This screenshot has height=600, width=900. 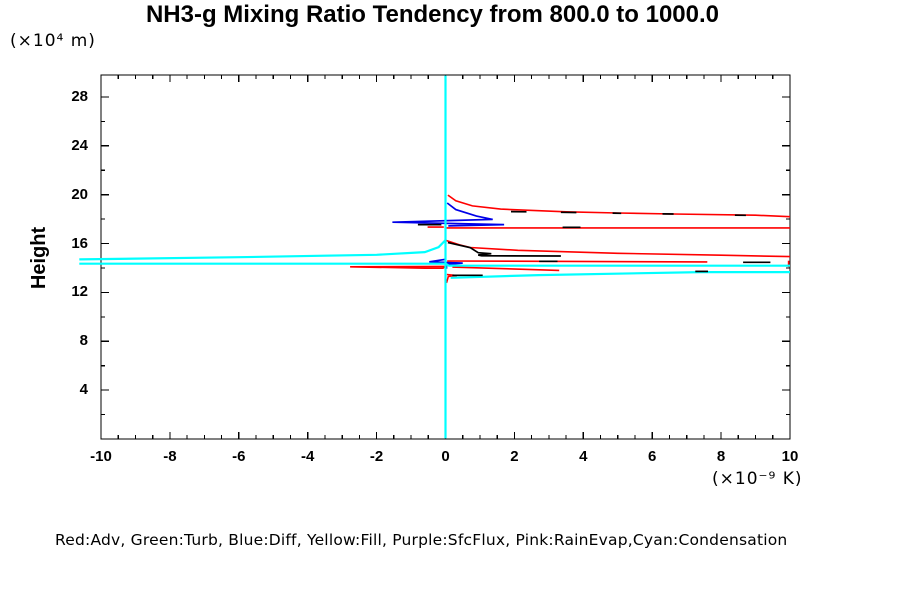 What do you see at coordinates (79, 96) in the screenshot?
I see `y-tick-label: 28` at bounding box center [79, 96].